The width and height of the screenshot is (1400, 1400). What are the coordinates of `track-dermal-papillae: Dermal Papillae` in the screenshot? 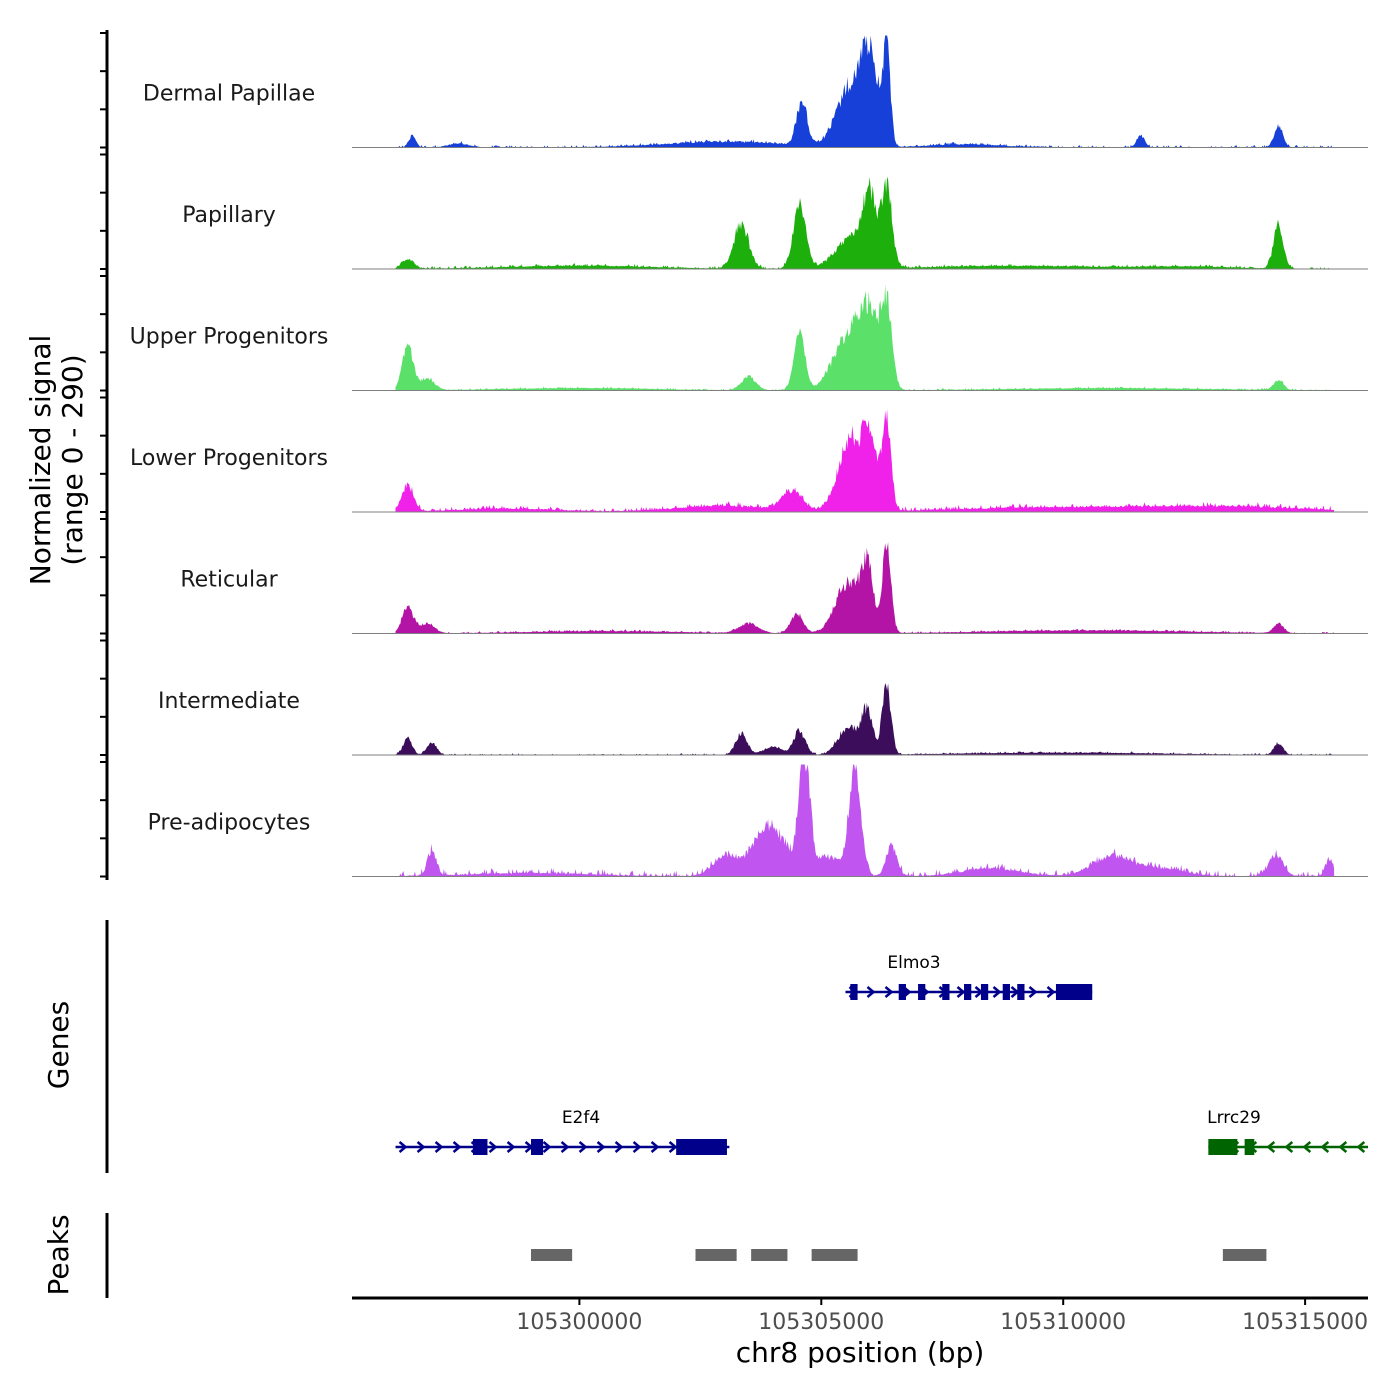 It's located at (755, 91).